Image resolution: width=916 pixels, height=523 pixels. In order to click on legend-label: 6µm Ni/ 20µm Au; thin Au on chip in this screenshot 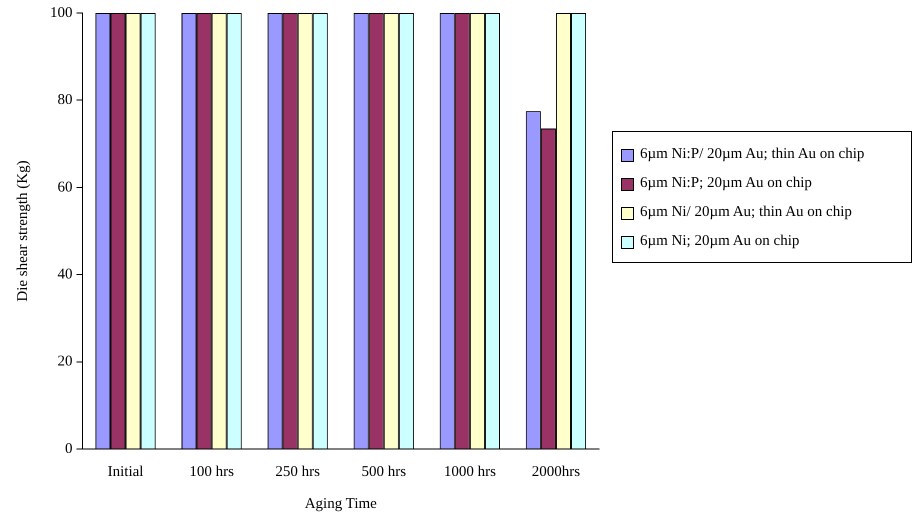, I will do `click(746, 212)`.